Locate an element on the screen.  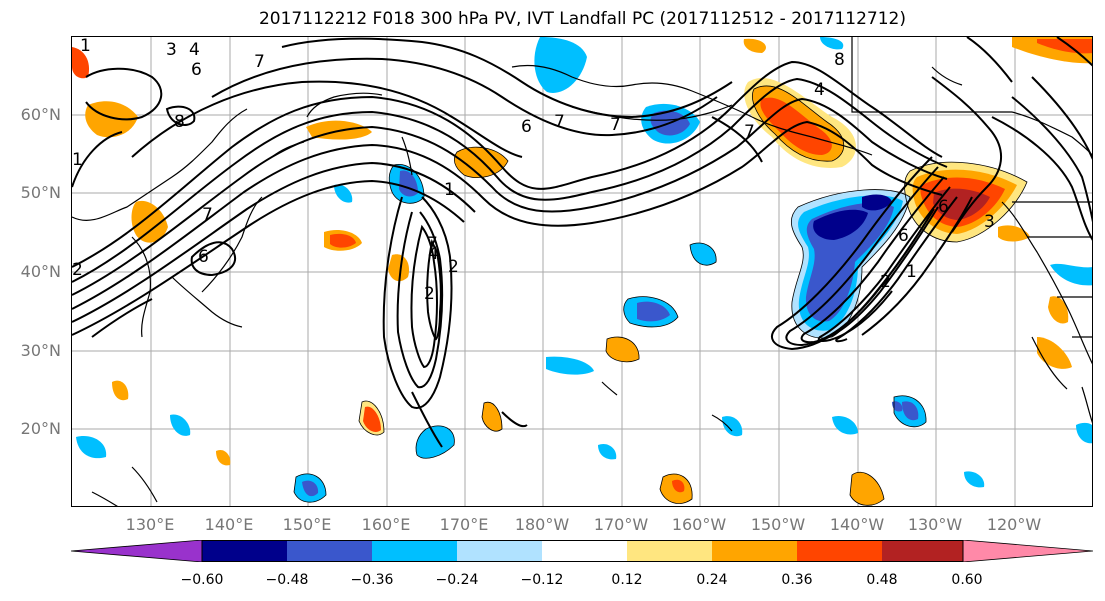
longitude-label: 170°E is located at coordinates (464, 524).